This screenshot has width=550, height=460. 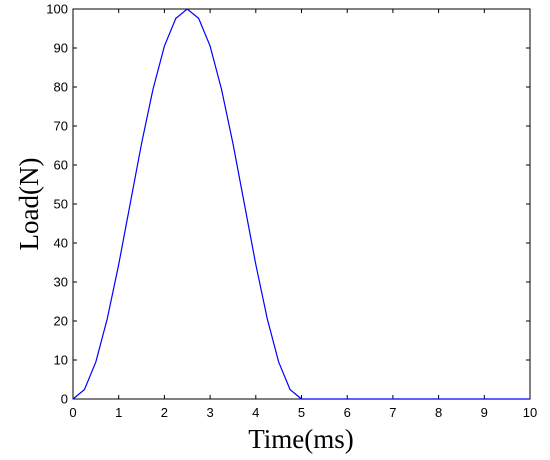 What do you see at coordinates (255, 412) in the screenshot?
I see `x-tick-label: 4` at bounding box center [255, 412].